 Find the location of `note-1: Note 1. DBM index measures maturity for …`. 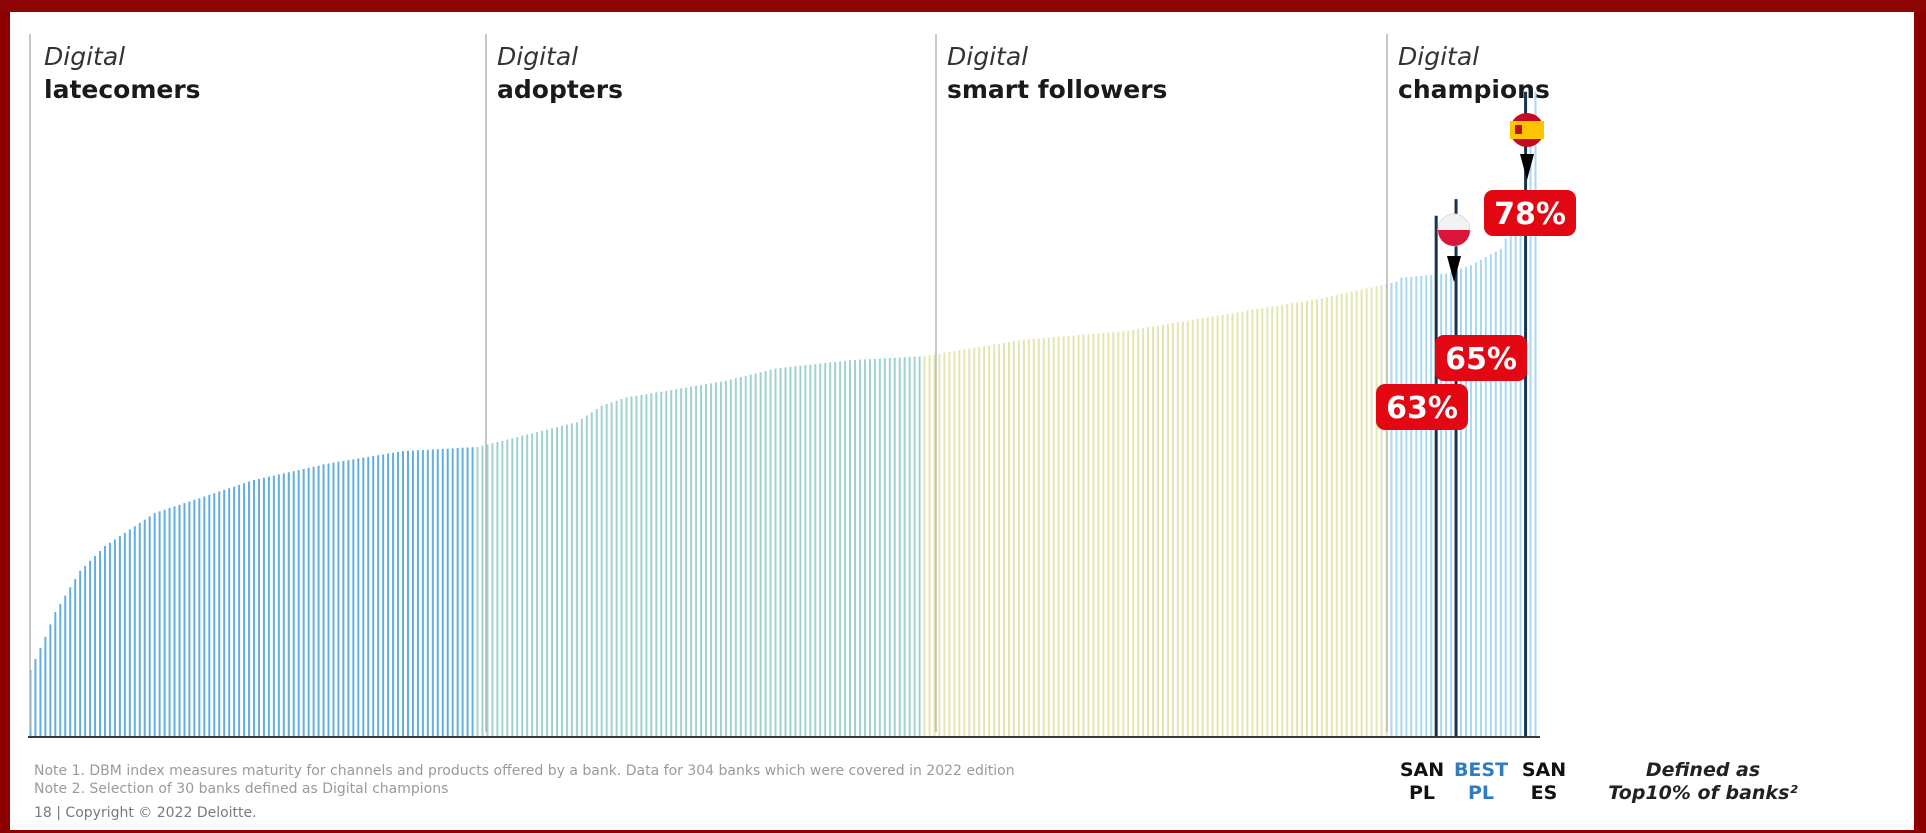

note-1: Note 1. DBM index measures maturity for … is located at coordinates (524, 771).